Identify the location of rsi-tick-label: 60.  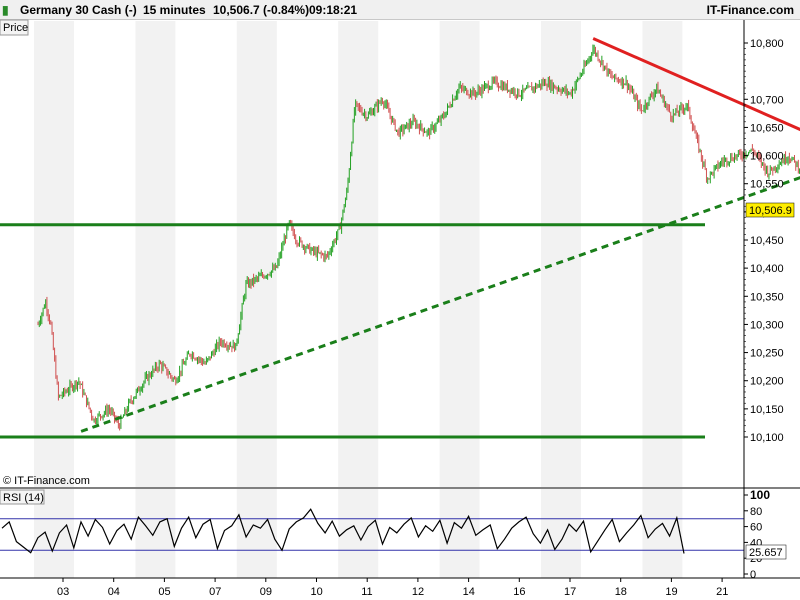
(756, 528).